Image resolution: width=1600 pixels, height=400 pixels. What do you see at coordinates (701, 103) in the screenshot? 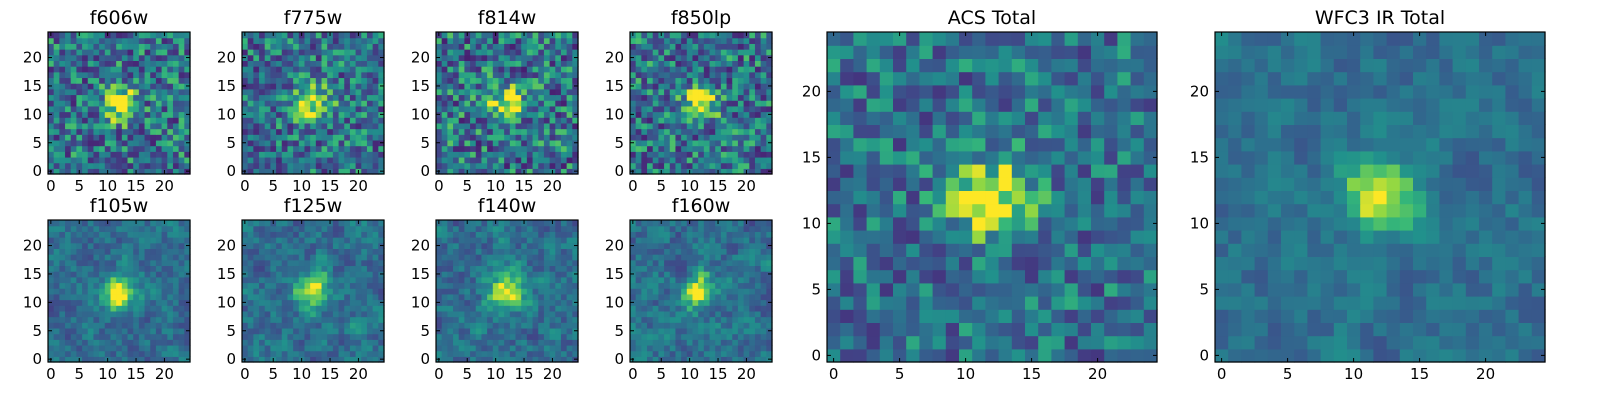
I see `axes-frame` at bounding box center [701, 103].